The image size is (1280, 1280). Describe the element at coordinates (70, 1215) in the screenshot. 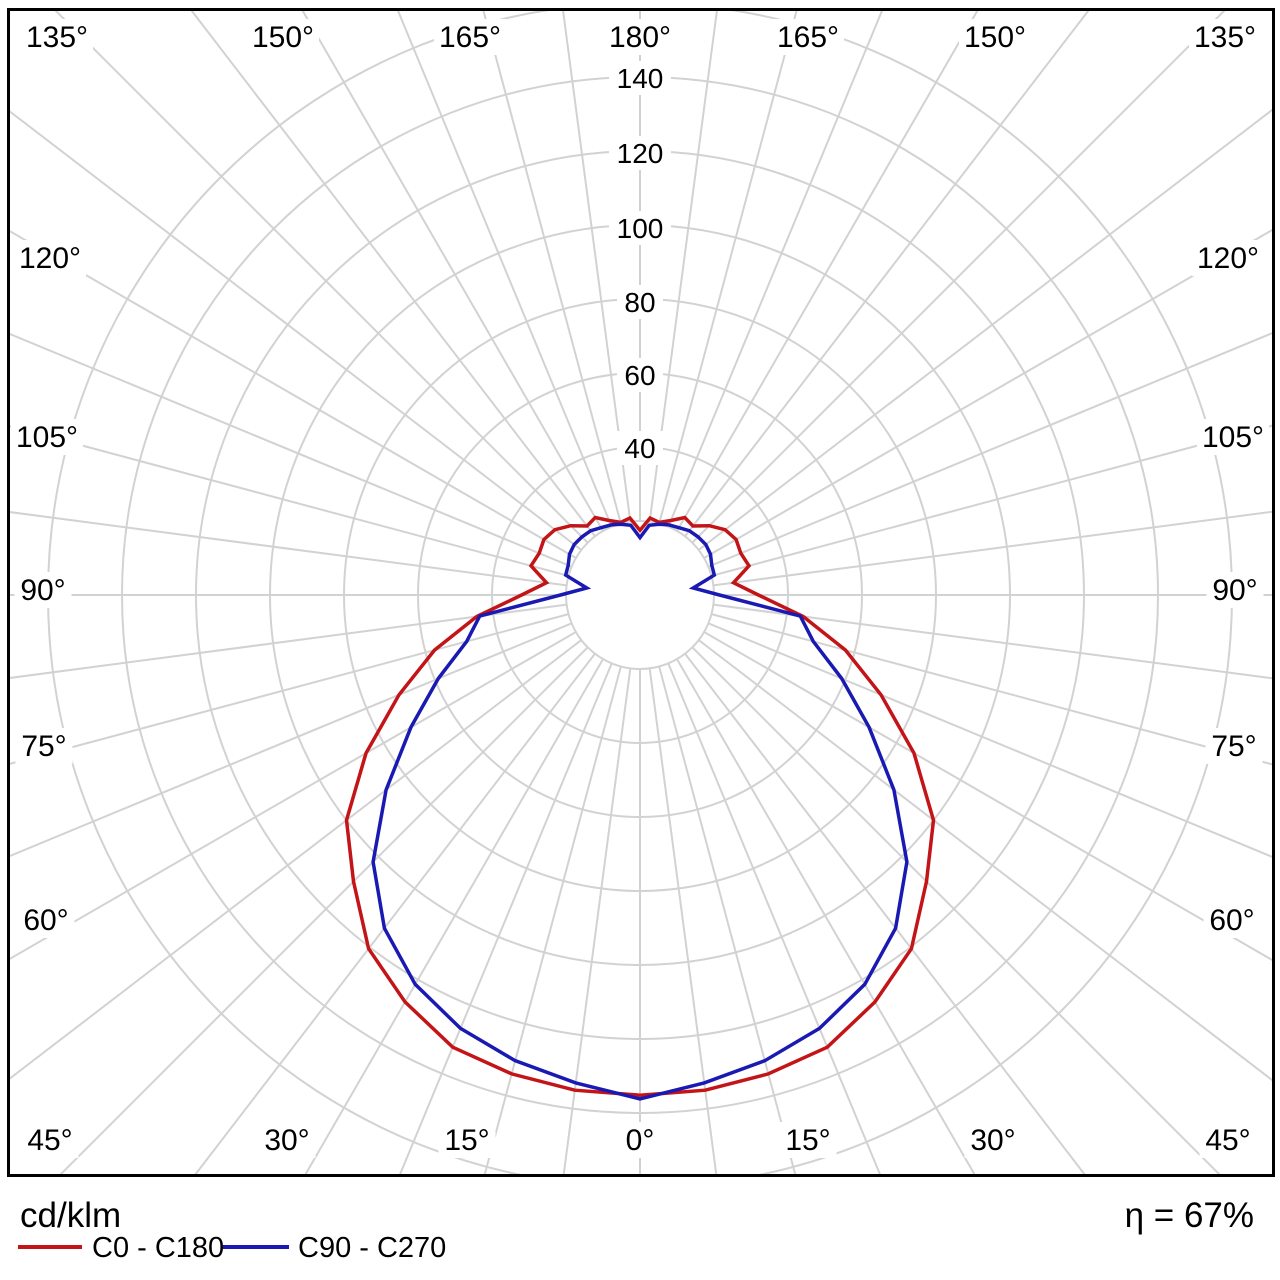

I see `units-label: cd/klm` at that location.